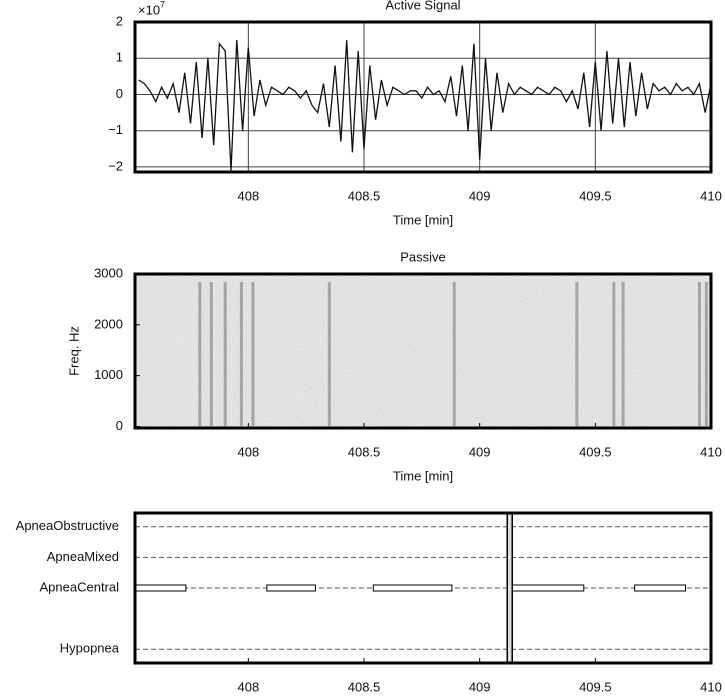 This screenshot has width=725, height=696. I want to click on y-tick-label: ApneaMixed, so click(83, 556).